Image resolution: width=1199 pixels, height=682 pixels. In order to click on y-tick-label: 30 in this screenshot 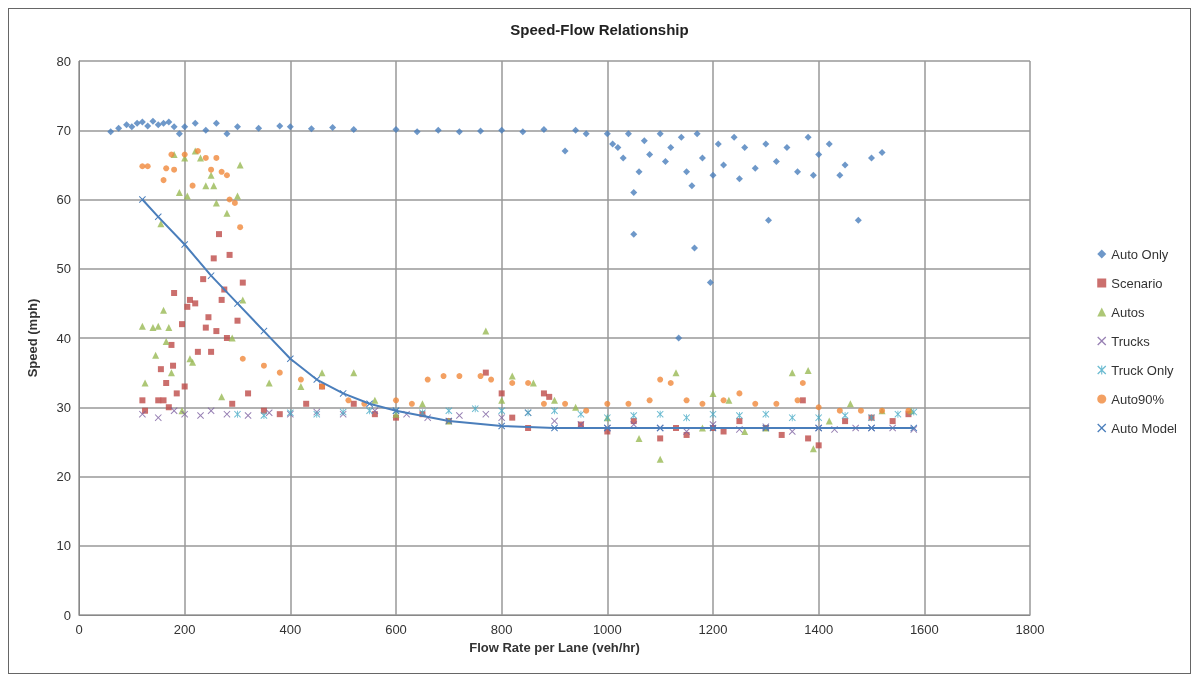, I will do `click(63, 407)`.